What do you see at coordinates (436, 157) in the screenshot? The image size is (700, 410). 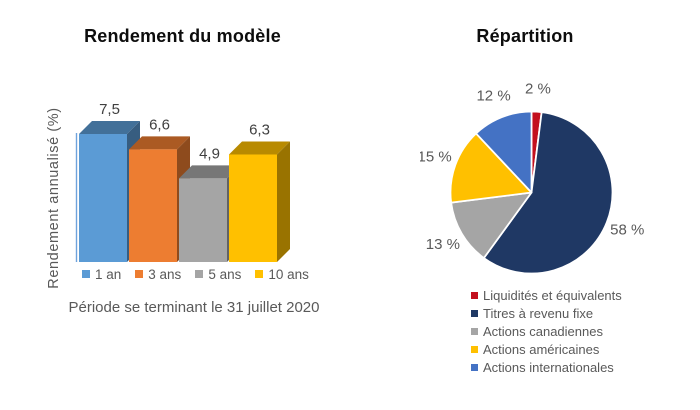 I see `pie-slice-label: 15 %` at bounding box center [436, 157].